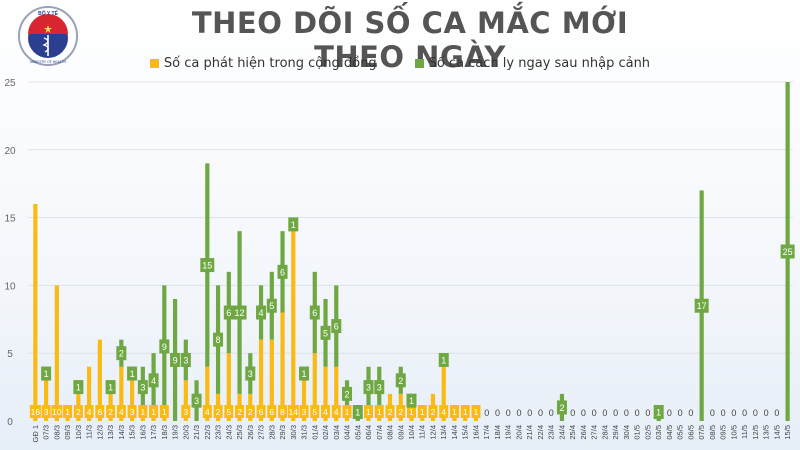 This screenshot has width=800, height=450. Describe the element at coordinates (293, 432) in the screenshot. I see `x-tick-label: 30/3` at that location.